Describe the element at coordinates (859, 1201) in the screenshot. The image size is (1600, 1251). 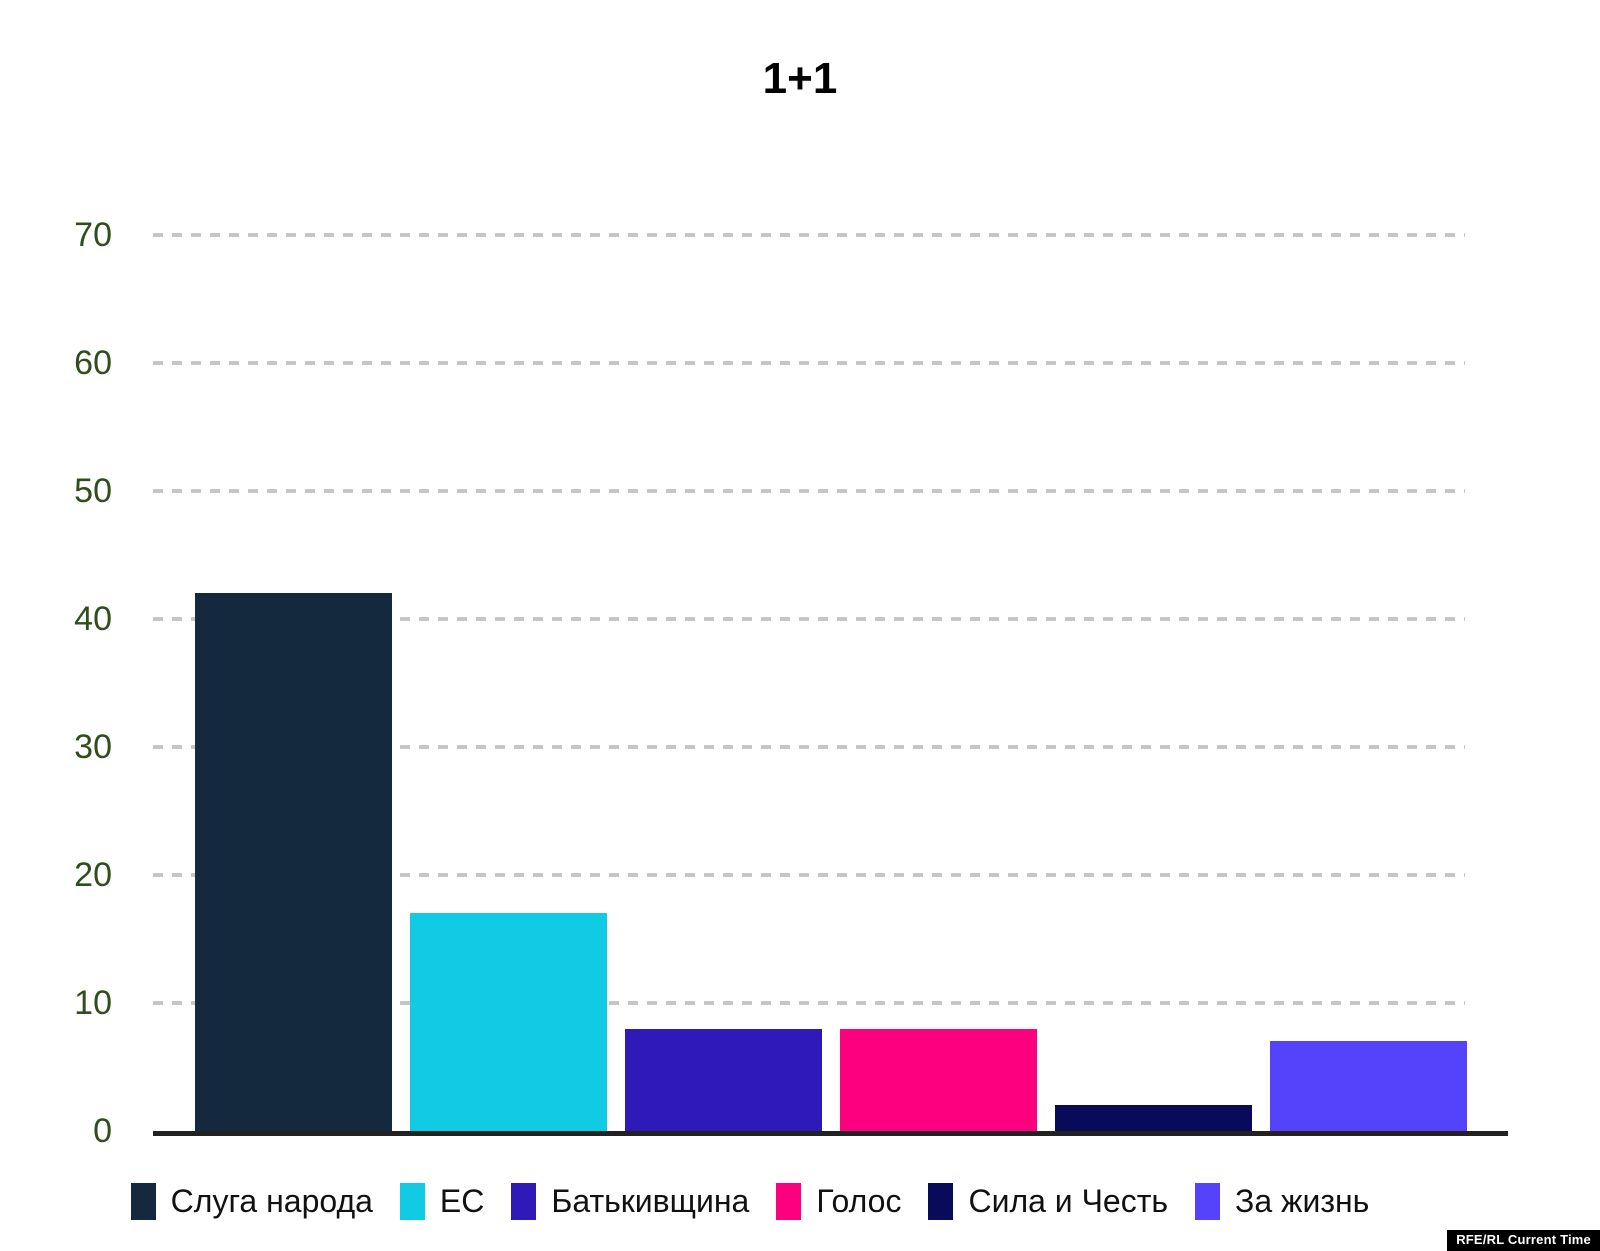
I see `legend-label: Голос` at that location.